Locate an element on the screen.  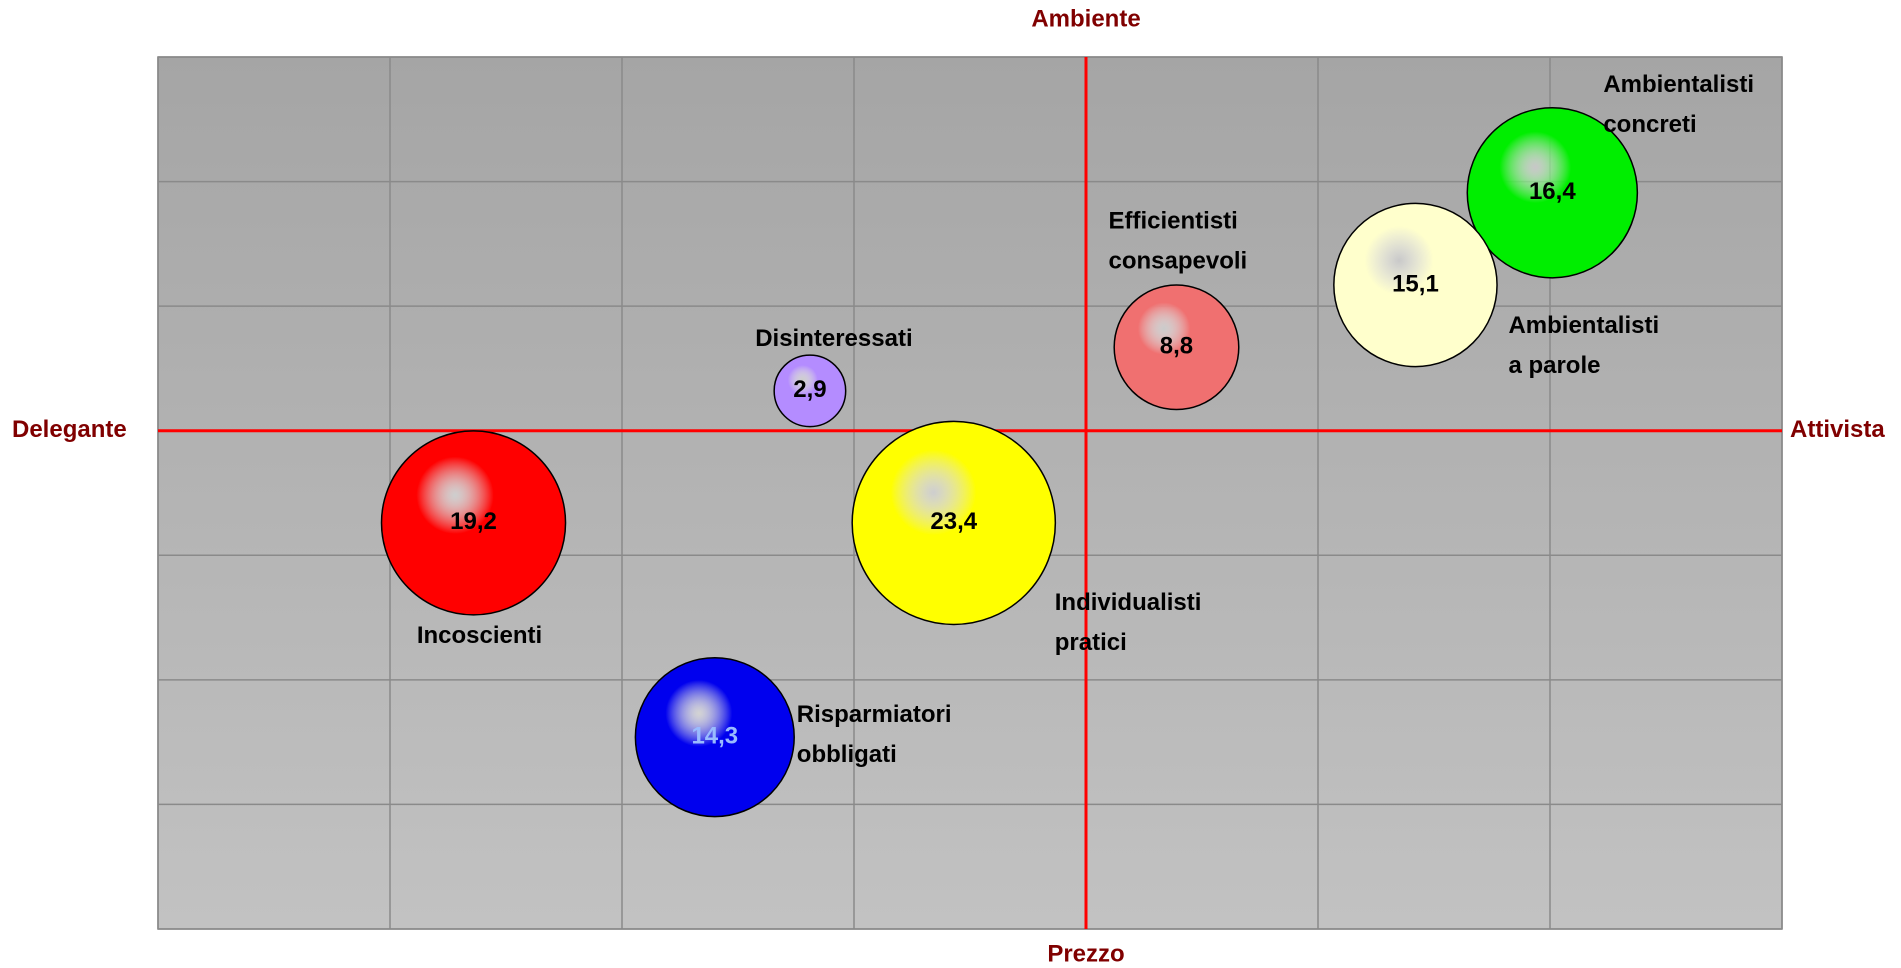
axis-label: Prezzo is located at coordinates (1085, 953).